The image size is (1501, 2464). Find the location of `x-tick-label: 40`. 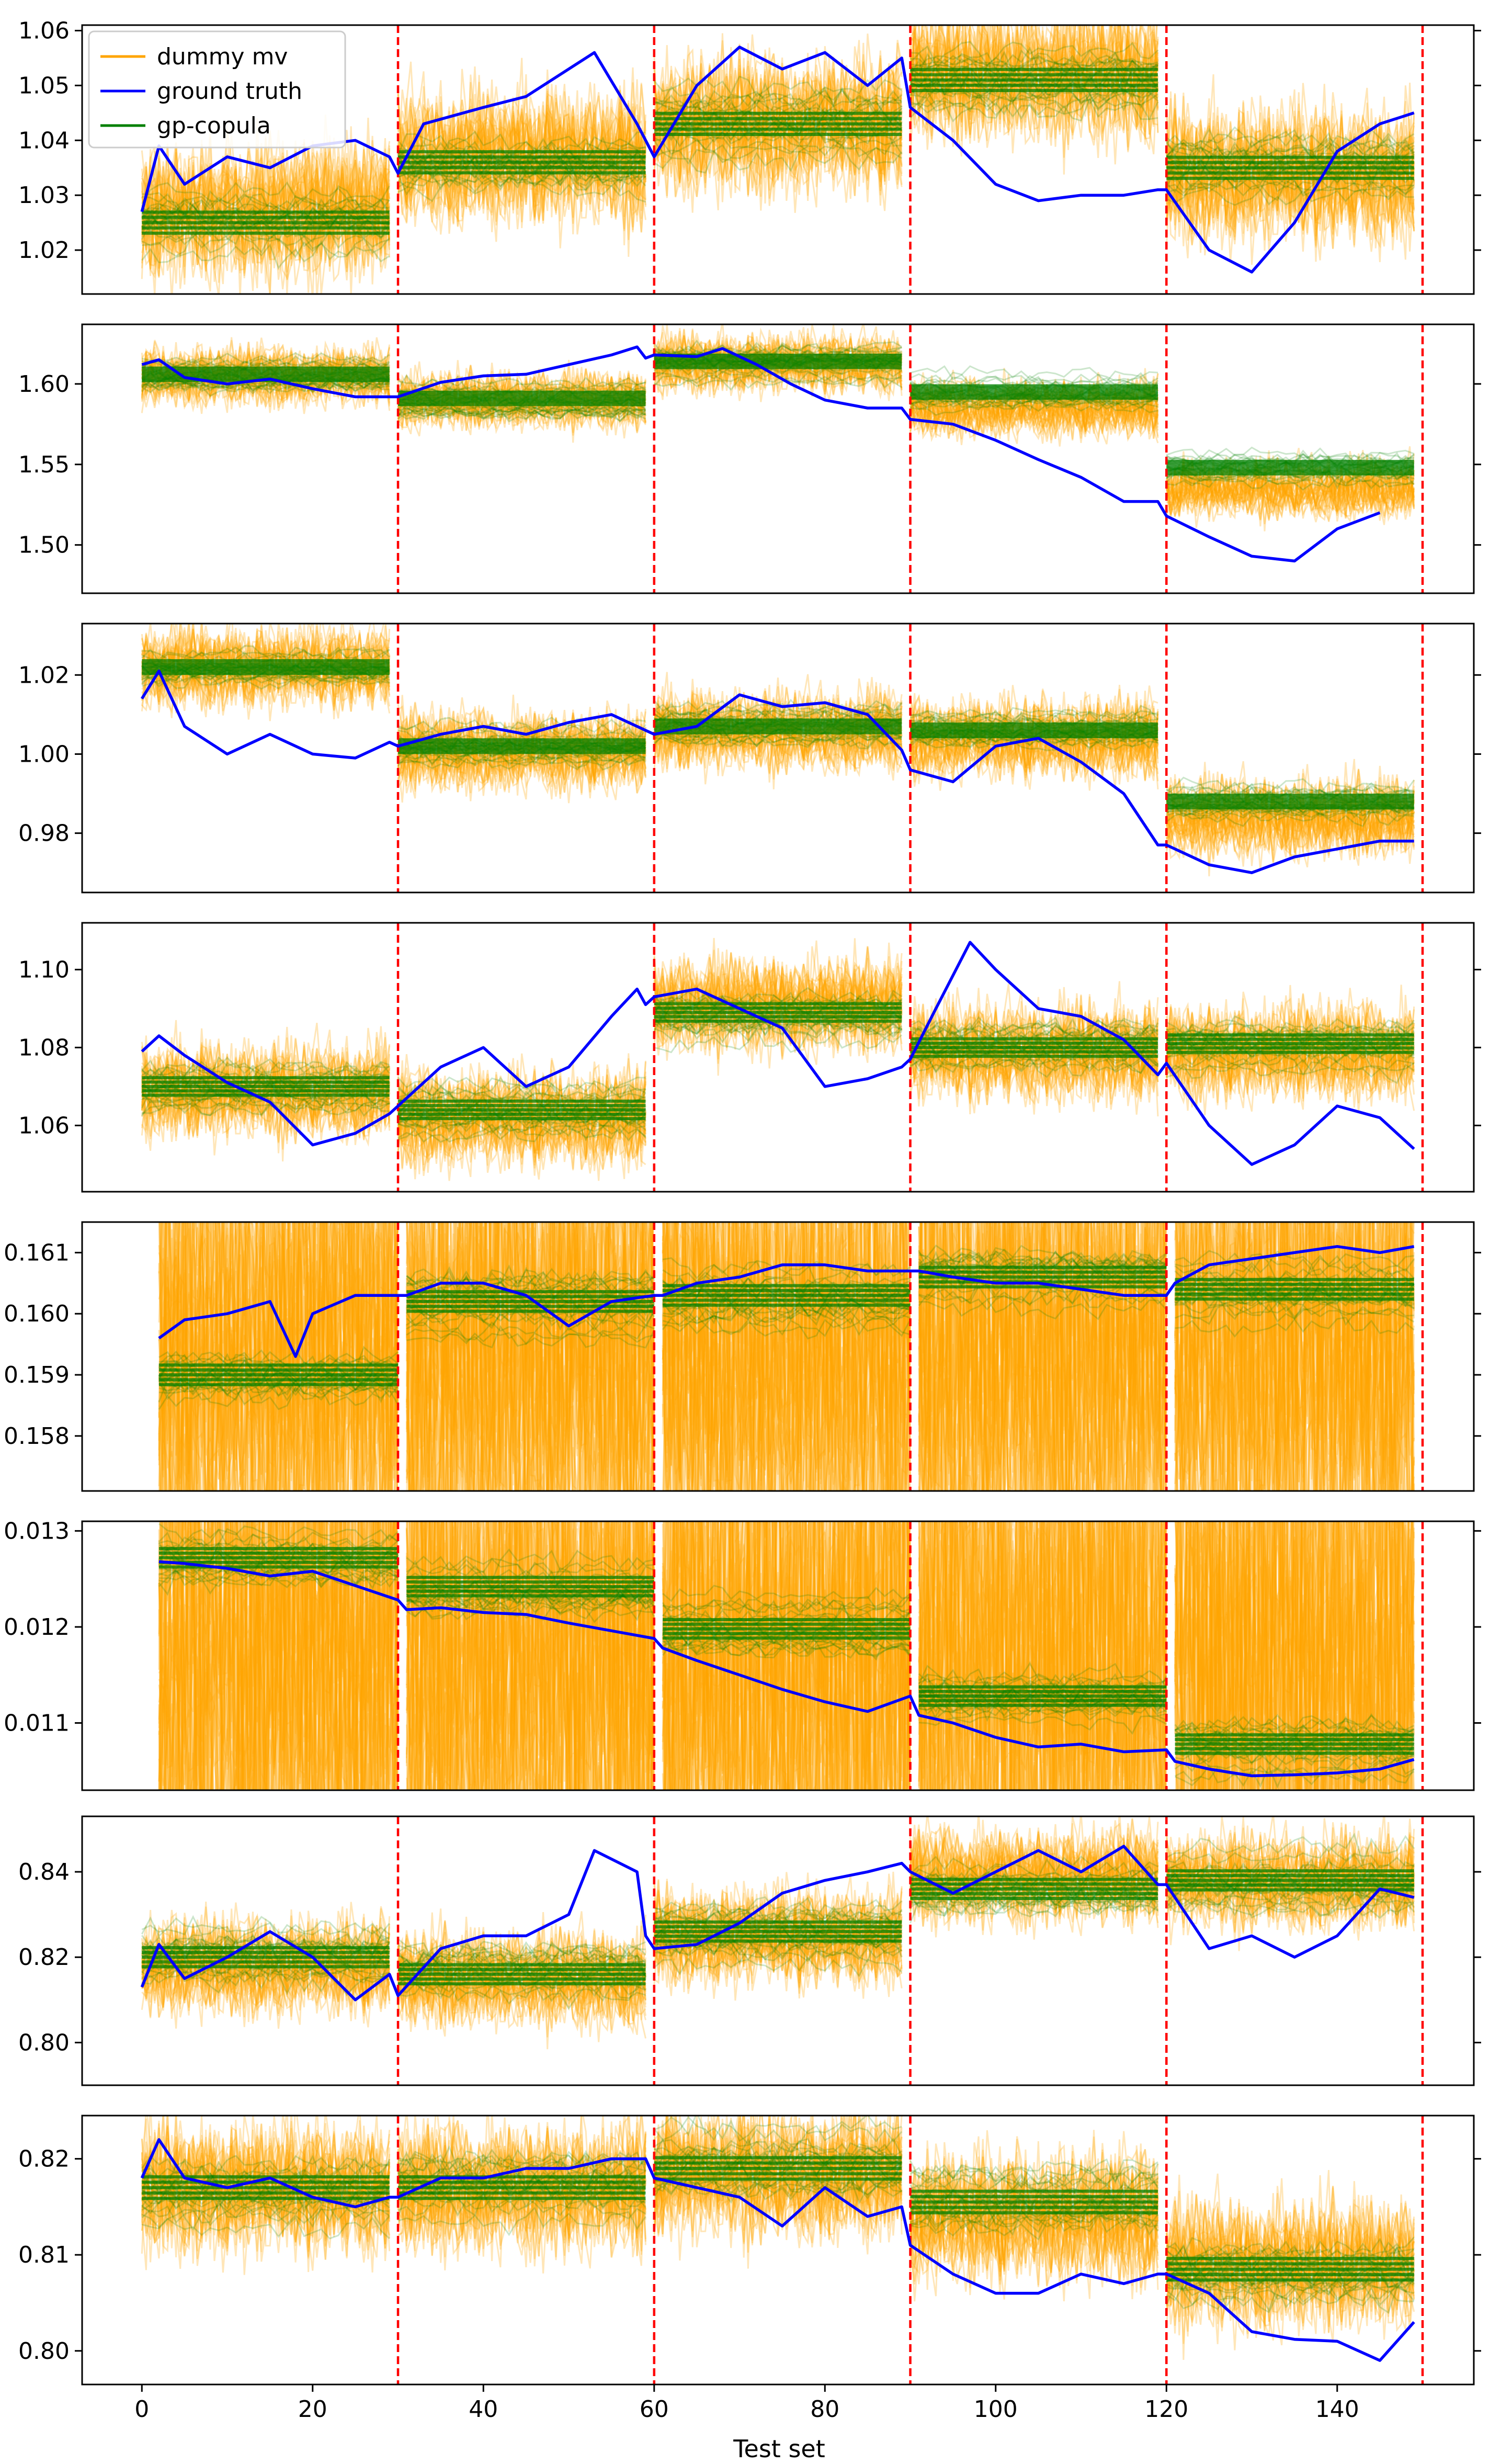

x-tick-label: 40 is located at coordinates (483, 2409).